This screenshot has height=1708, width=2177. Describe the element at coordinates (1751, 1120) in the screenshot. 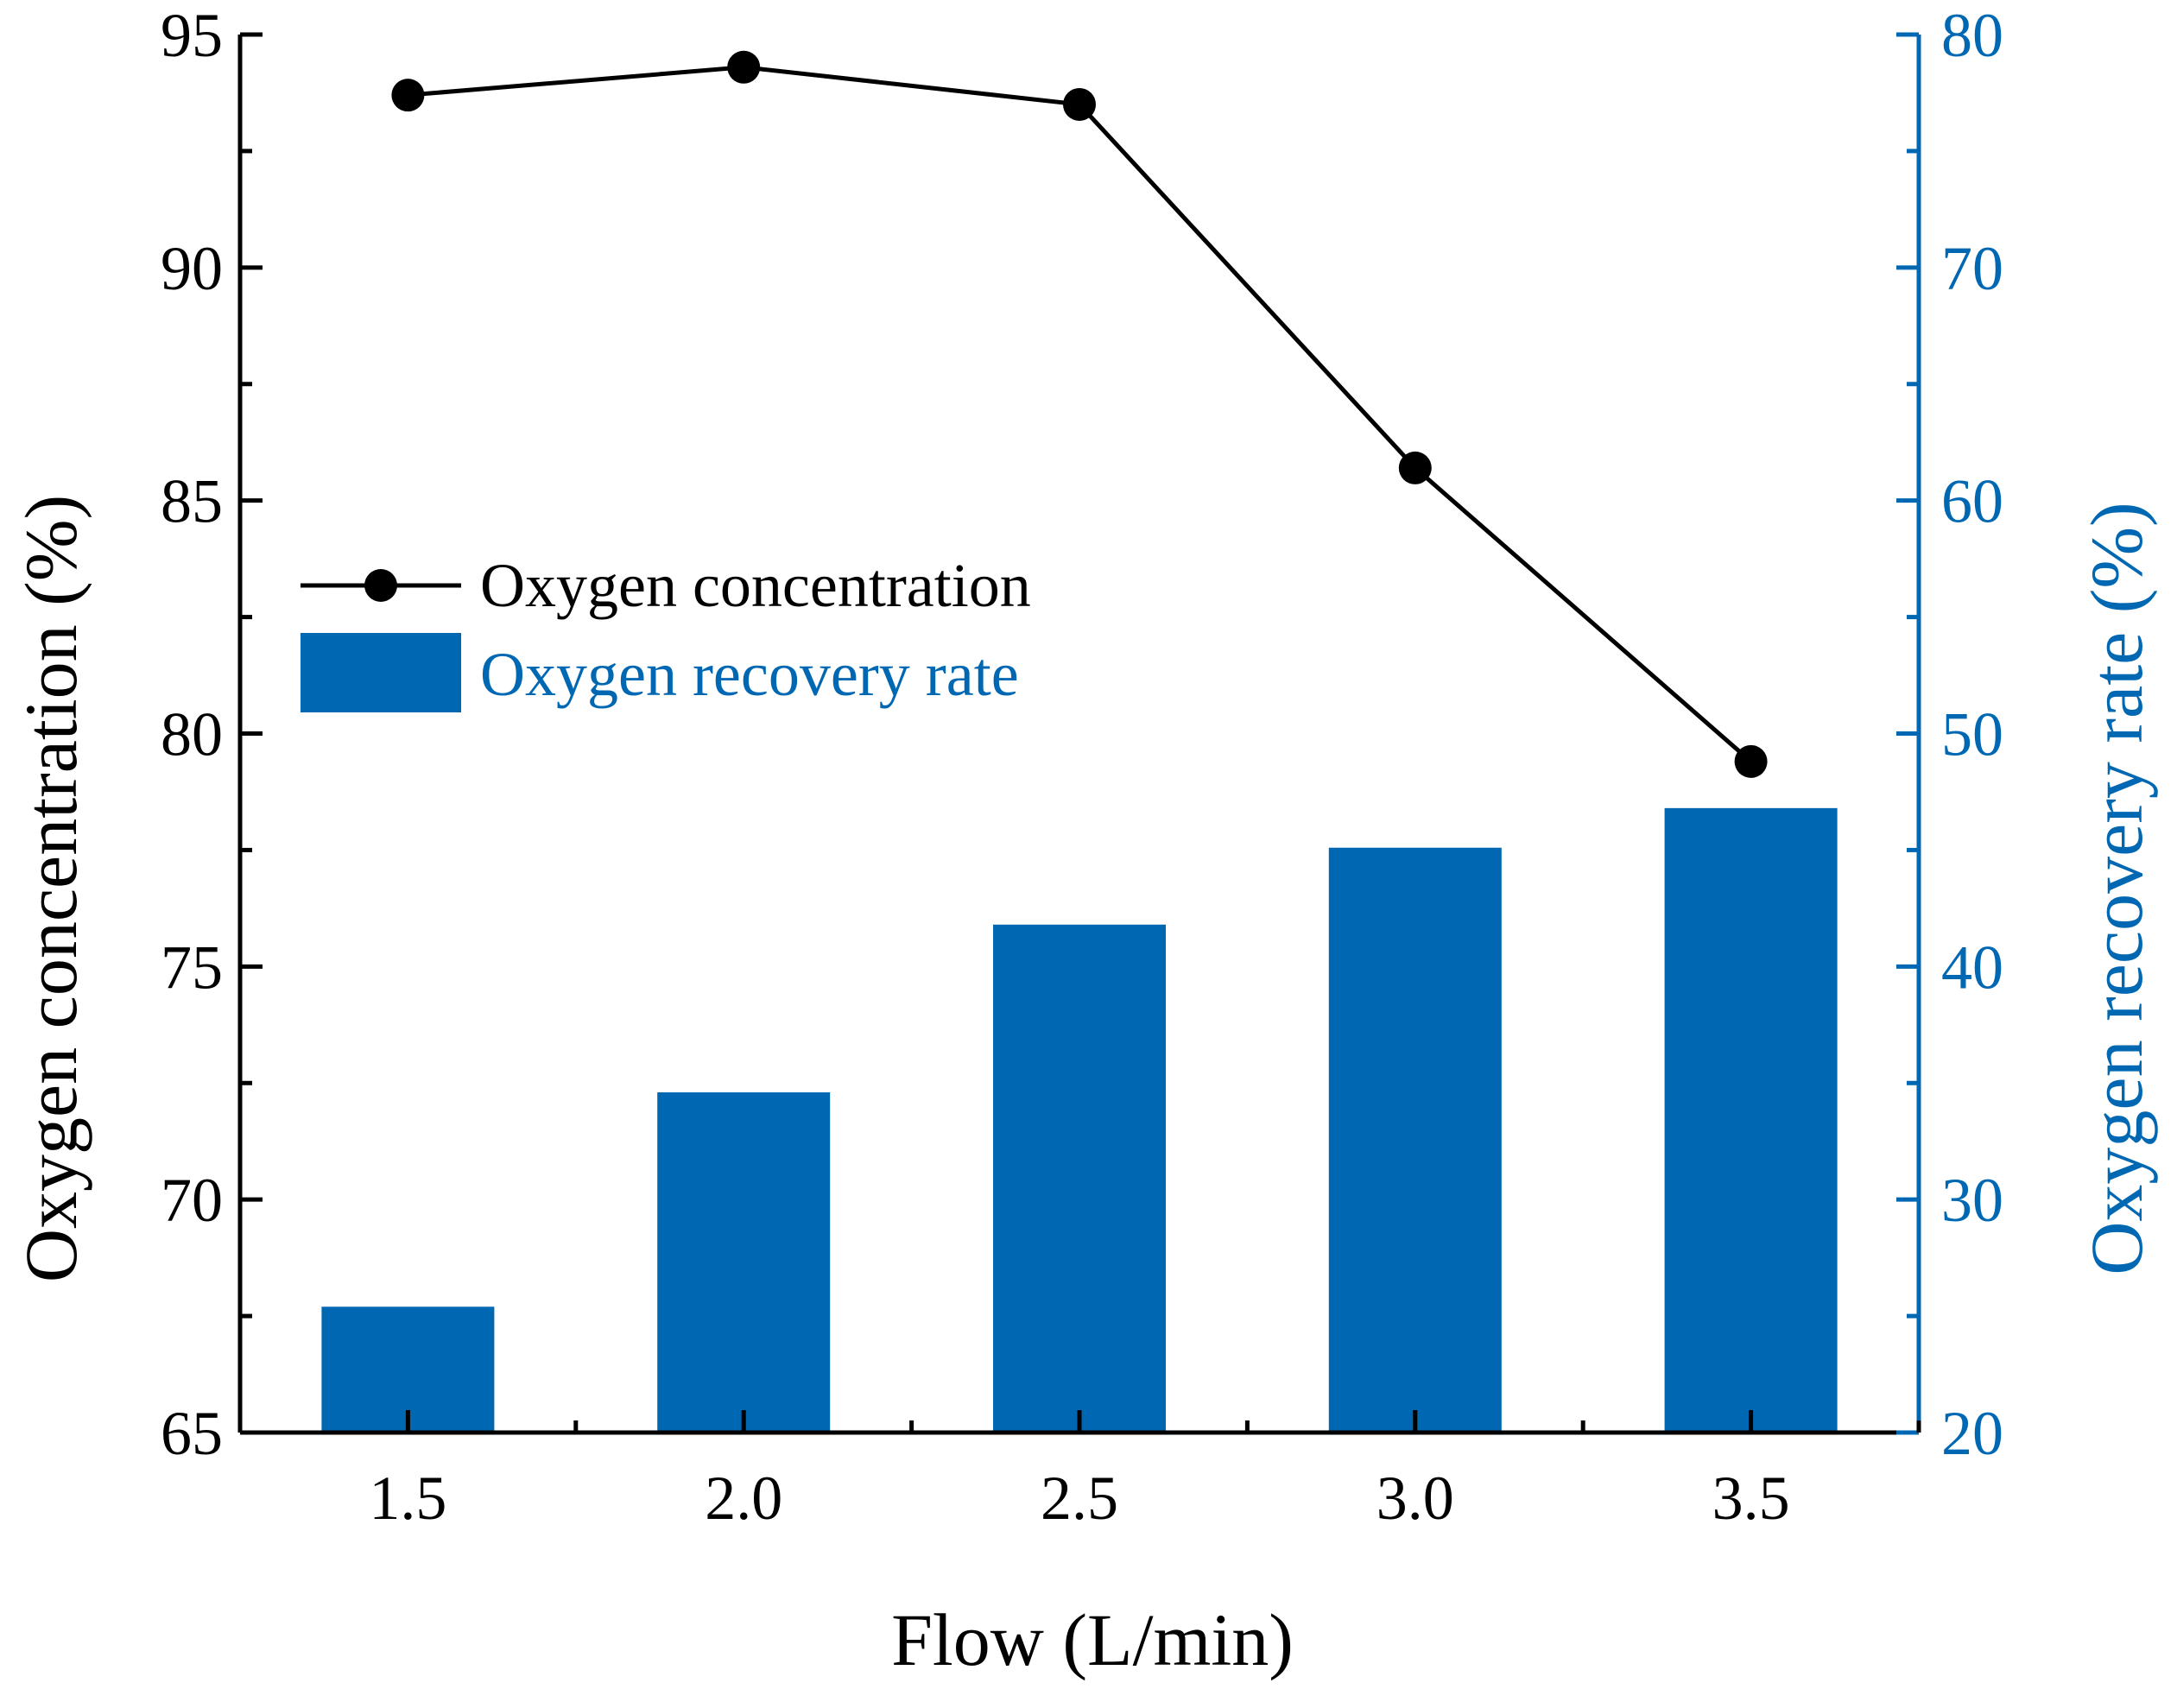

I see `bar-3.5` at that location.